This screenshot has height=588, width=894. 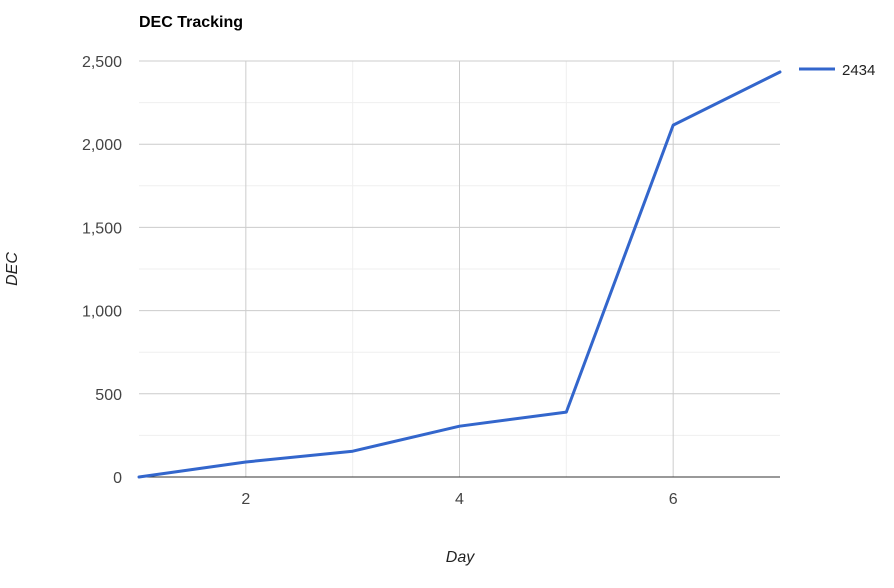 What do you see at coordinates (102, 145) in the screenshot?
I see `y-tick-label: 2,000` at bounding box center [102, 145].